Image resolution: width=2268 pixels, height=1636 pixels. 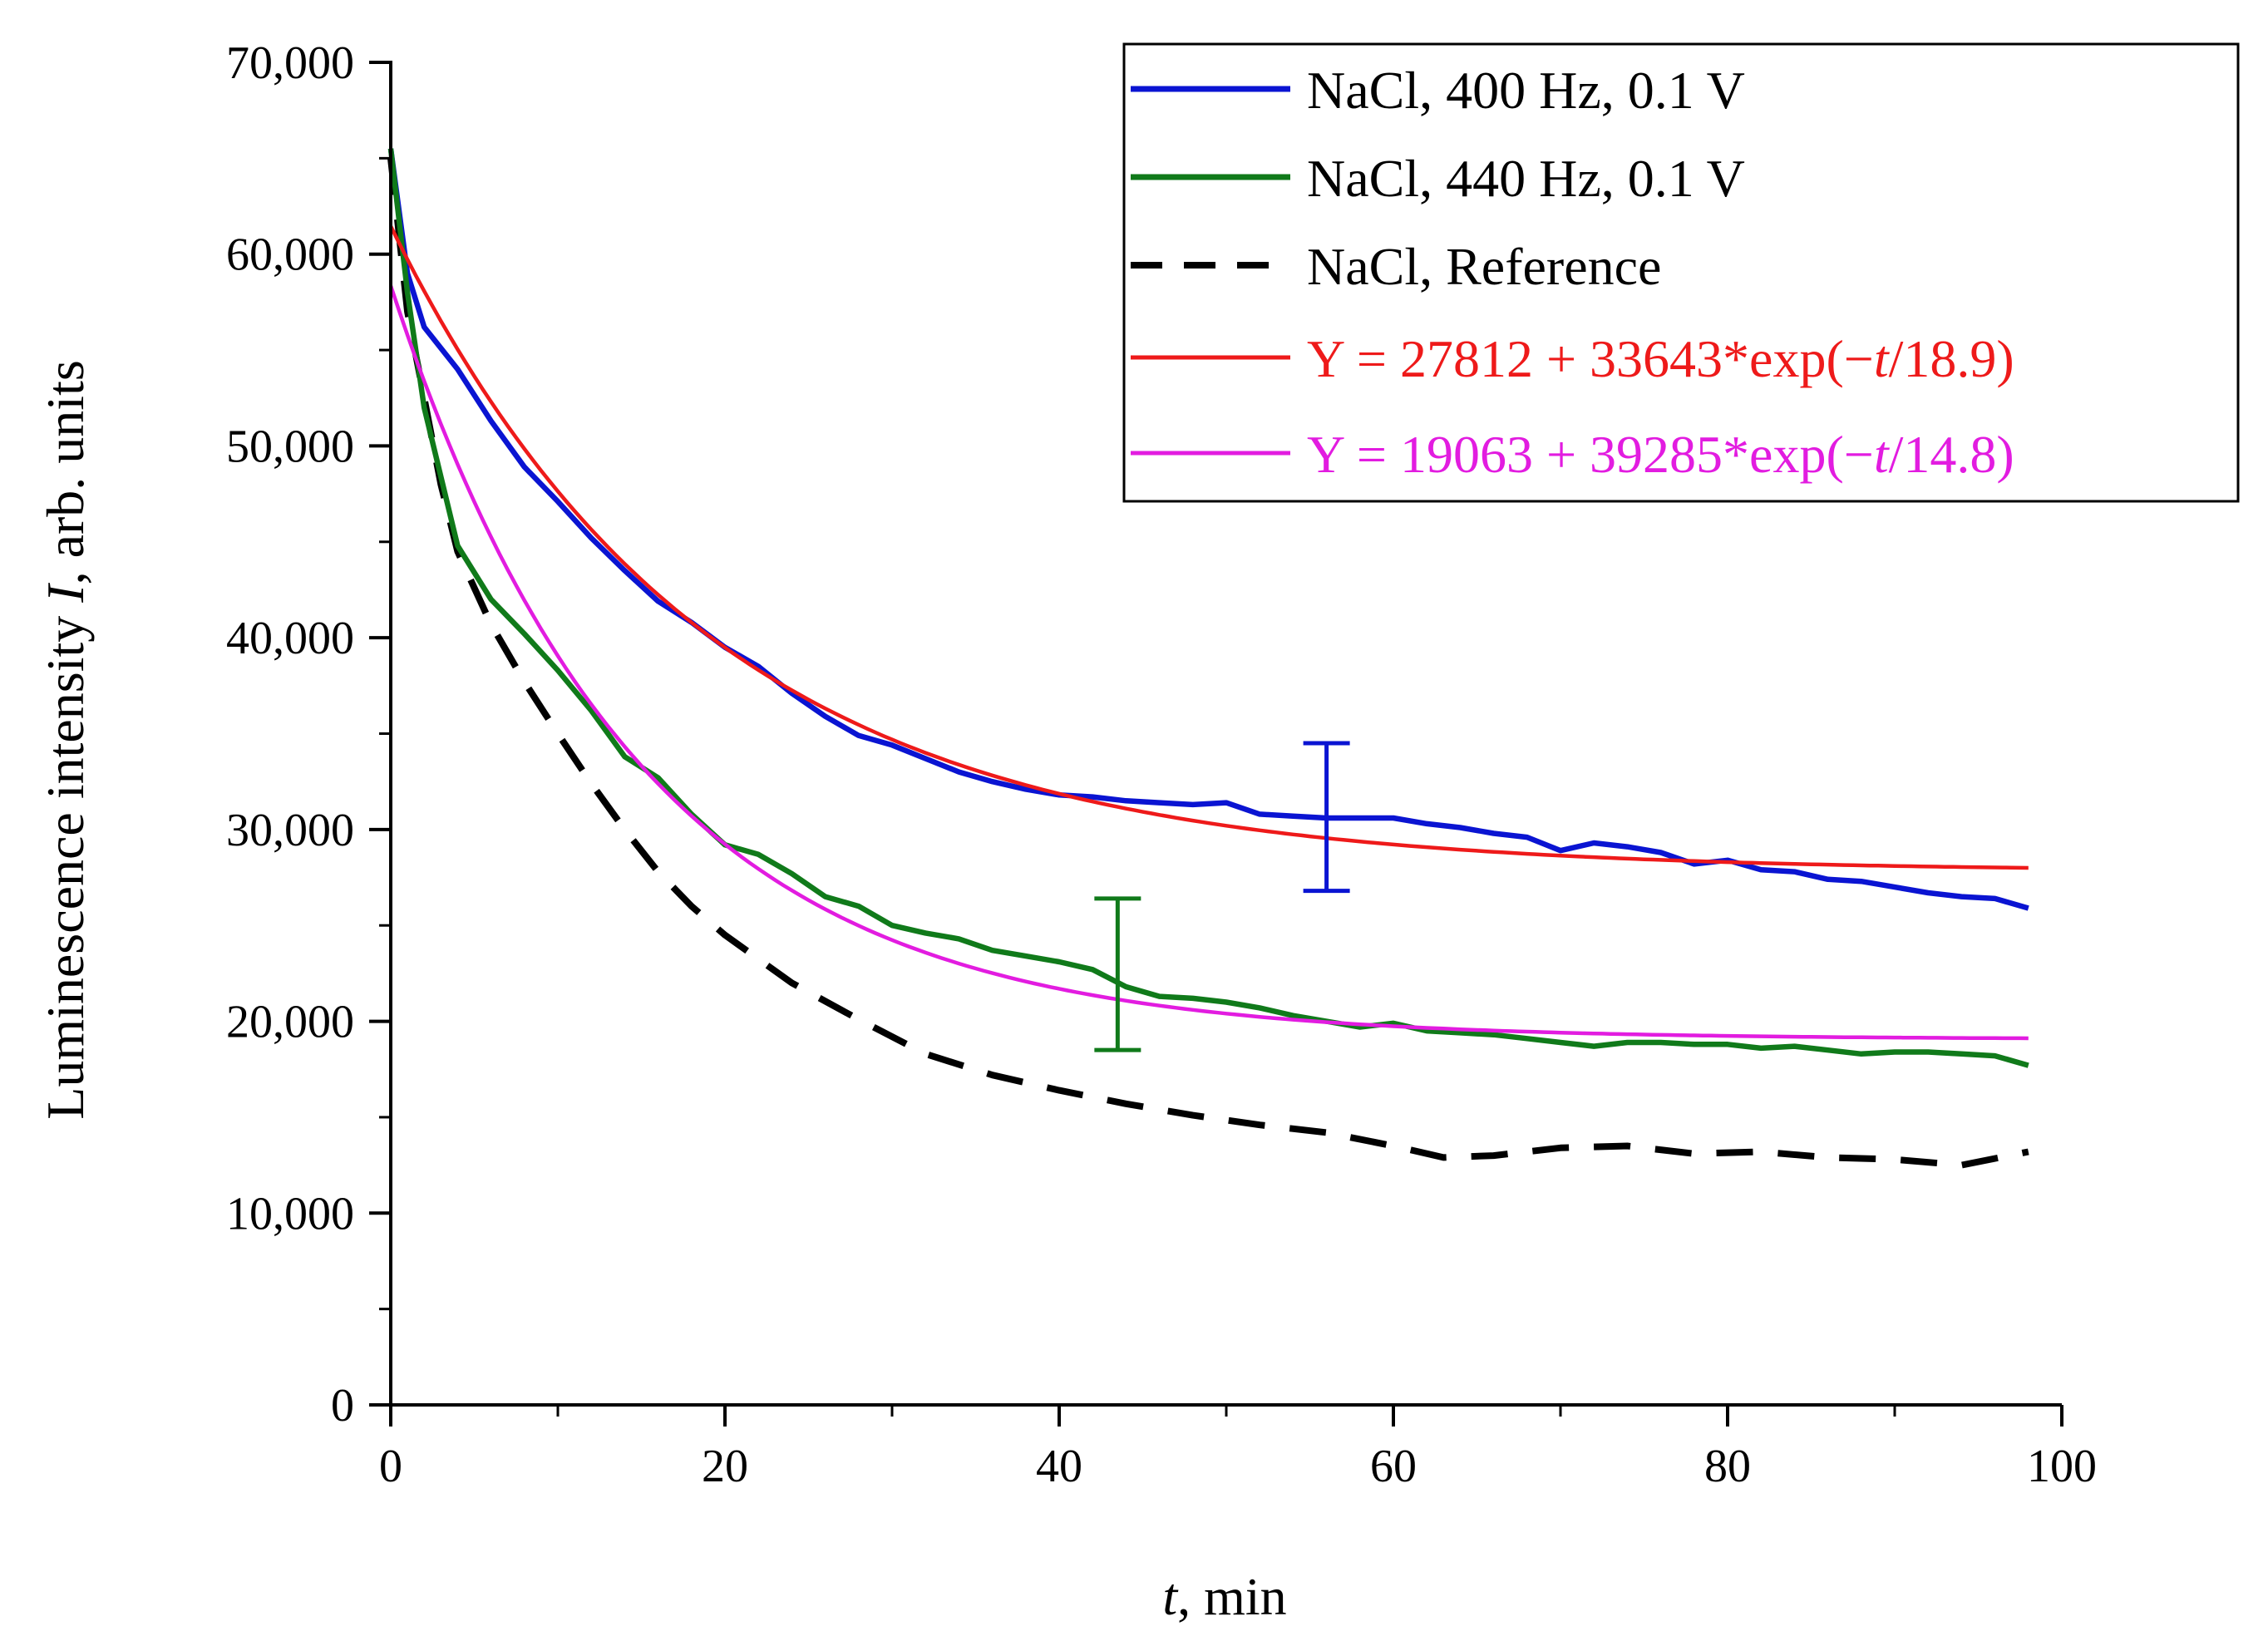 What do you see at coordinates (1952, 454) in the screenshot?
I see `legend-label-fit-440hz-post: /14.8)` at bounding box center [1952, 454].